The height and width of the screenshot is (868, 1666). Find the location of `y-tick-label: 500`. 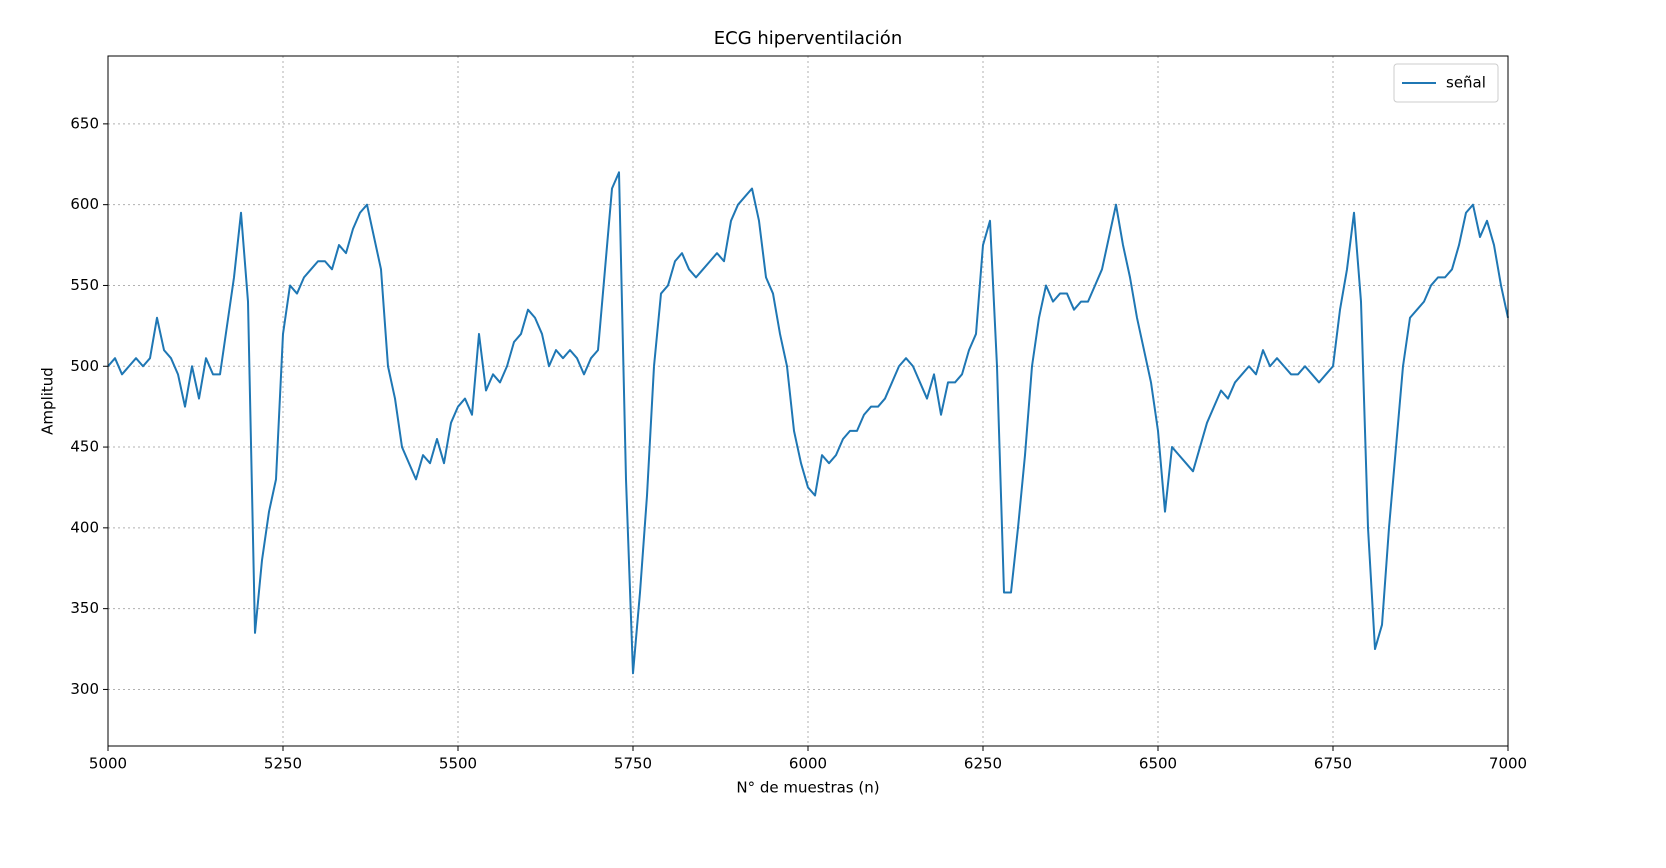

y-tick-label: 500 is located at coordinates (84, 366).